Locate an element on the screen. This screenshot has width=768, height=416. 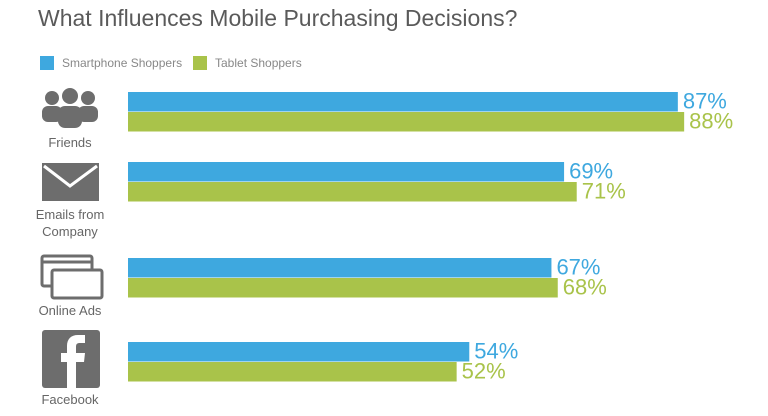
value-label: 69% is located at coordinates (591, 171).